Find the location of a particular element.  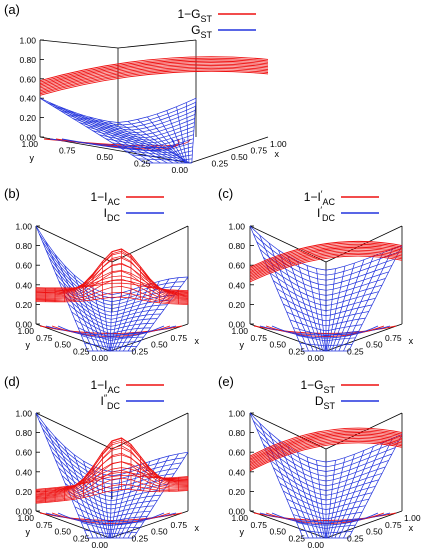

legend-entry-label: IDC is located at coordinates (112, 214).